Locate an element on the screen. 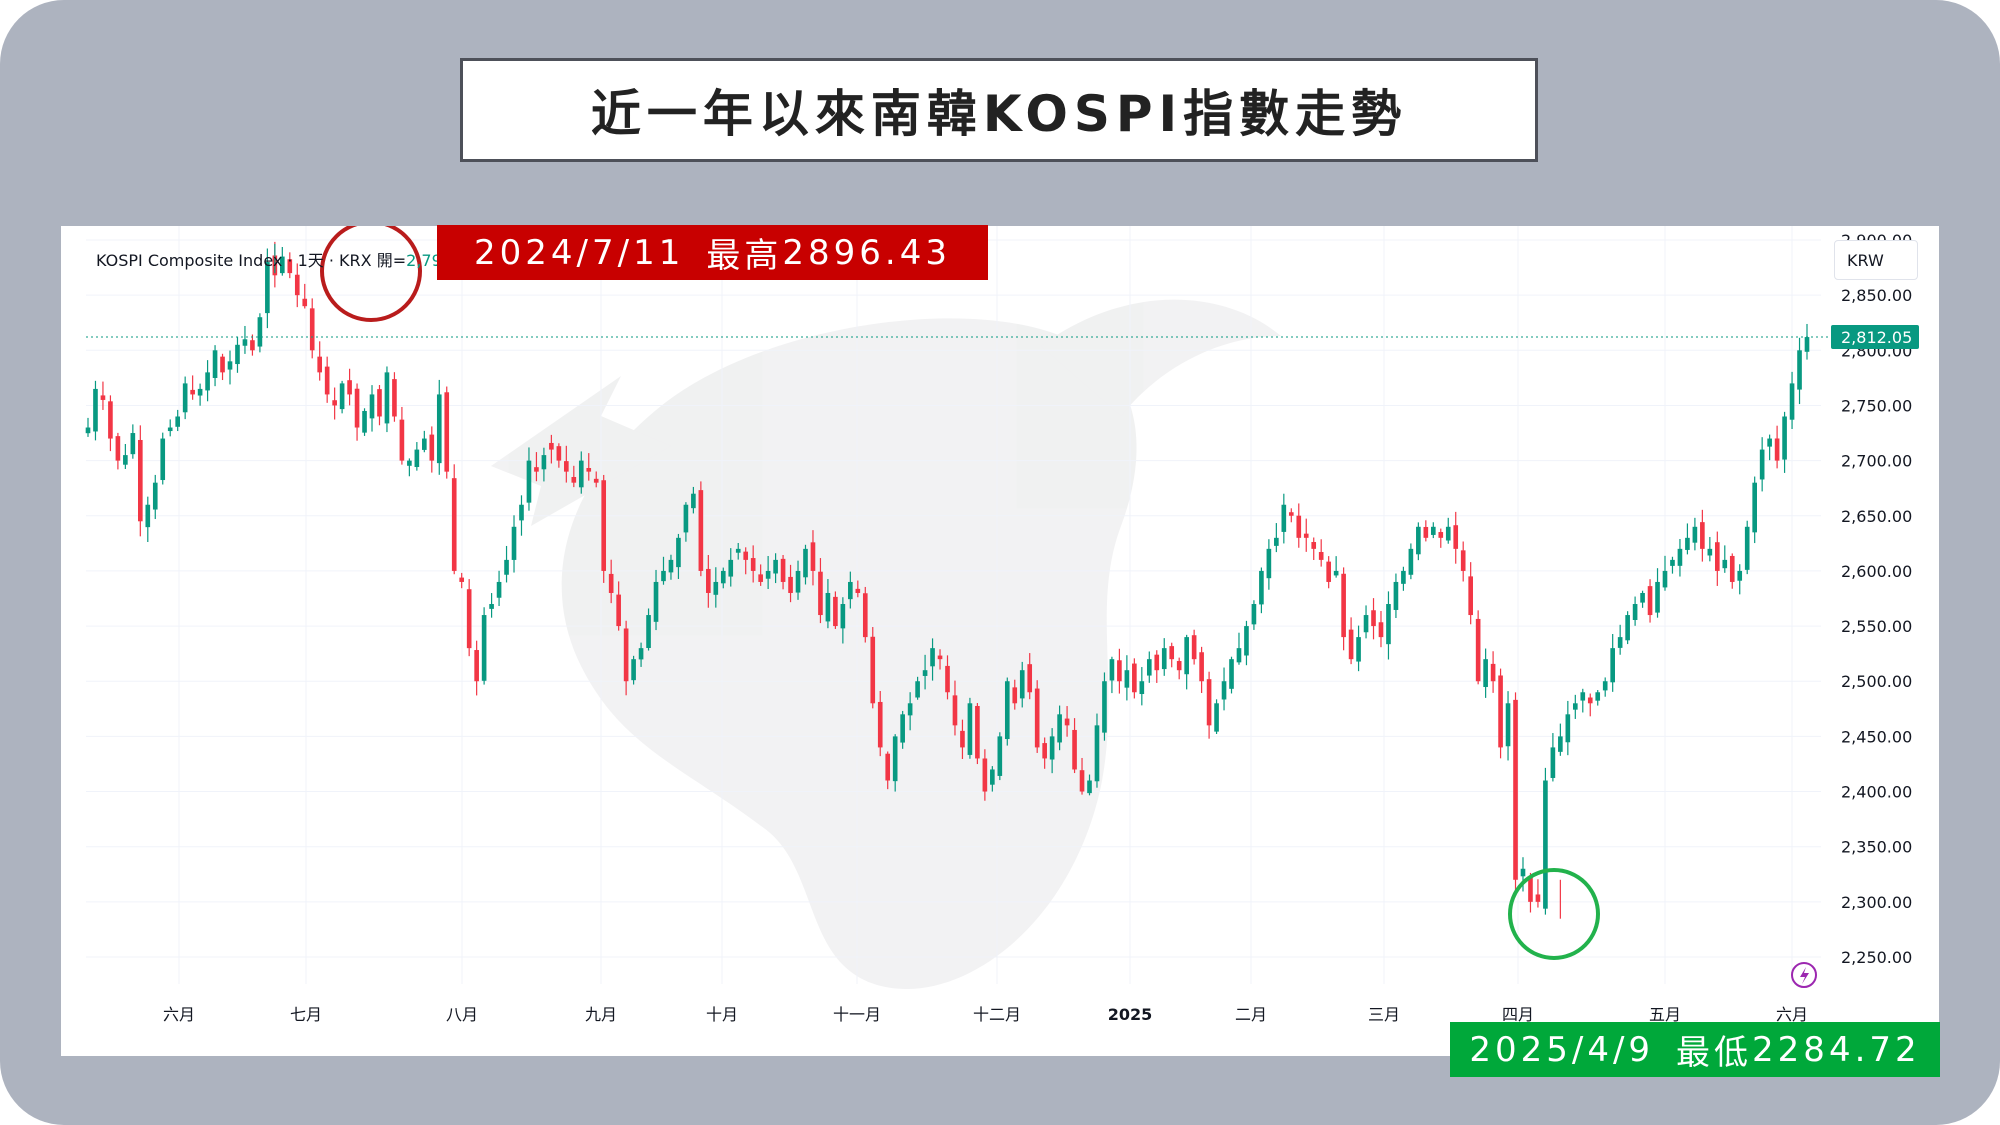 The width and height of the screenshot is (2000, 1125). y-tick-label: 2,600.00 is located at coordinates (1876, 571).